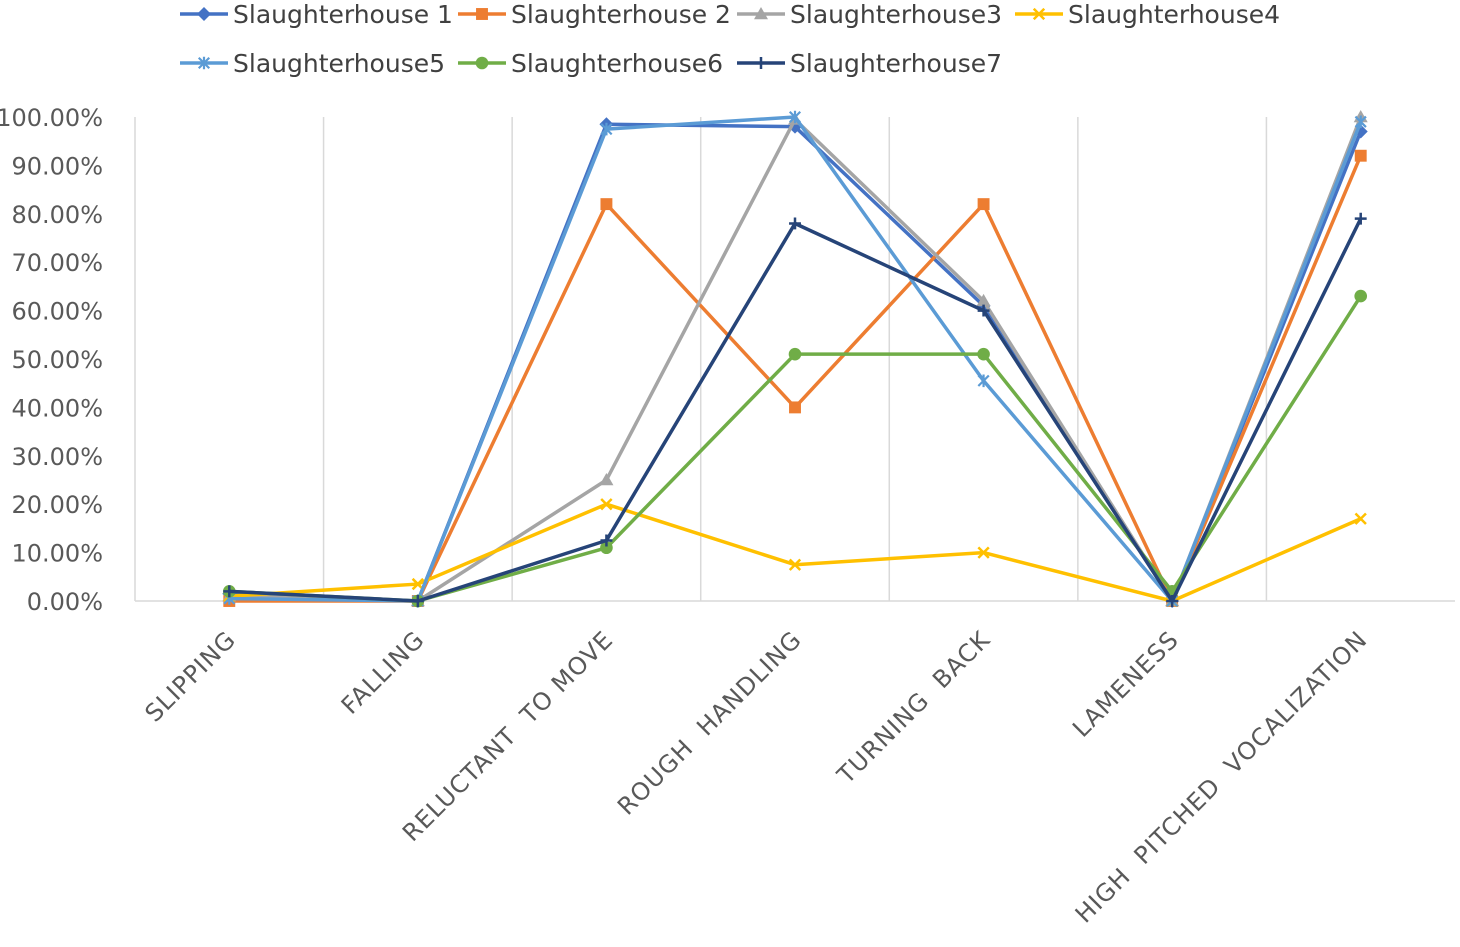  Describe the element at coordinates (57, 457) in the screenshot. I see `y-tick-label: 30.00%` at that location.